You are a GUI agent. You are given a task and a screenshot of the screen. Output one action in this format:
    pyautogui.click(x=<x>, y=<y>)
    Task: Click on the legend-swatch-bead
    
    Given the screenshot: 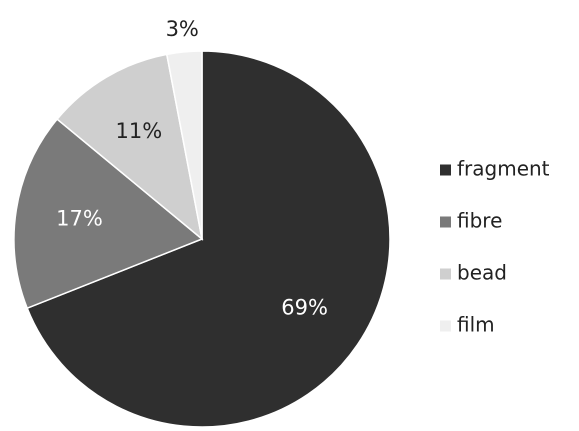 What is the action you would take?
    pyautogui.click(x=445, y=274)
    